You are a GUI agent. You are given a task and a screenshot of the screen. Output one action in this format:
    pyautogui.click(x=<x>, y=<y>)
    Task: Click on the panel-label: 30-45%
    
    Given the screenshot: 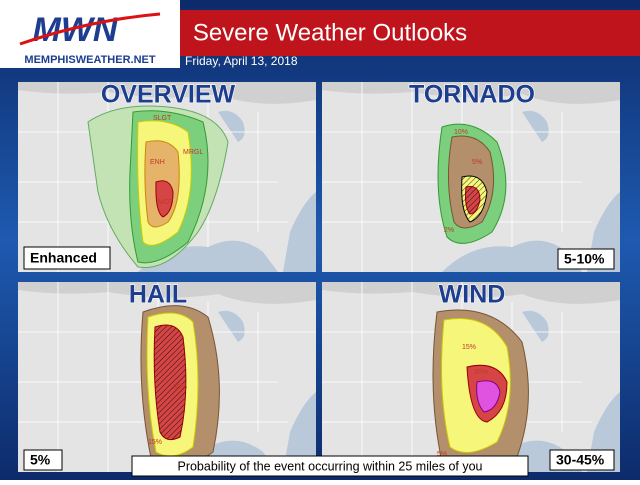 What is the action you would take?
    pyautogui.click(x=580, y=460)
    